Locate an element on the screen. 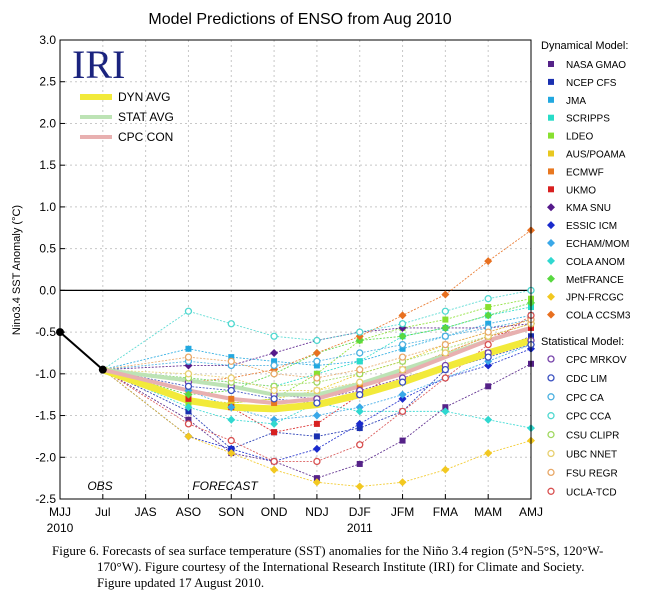  series-line-metfrance is located at coordinates (317, 349).